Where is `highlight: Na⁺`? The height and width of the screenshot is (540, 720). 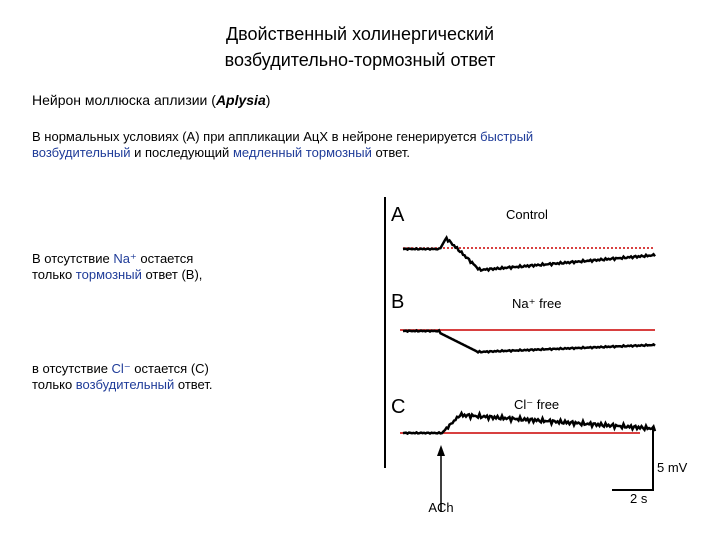 highlight: Na⁺ is located at coordinates (125, 258).